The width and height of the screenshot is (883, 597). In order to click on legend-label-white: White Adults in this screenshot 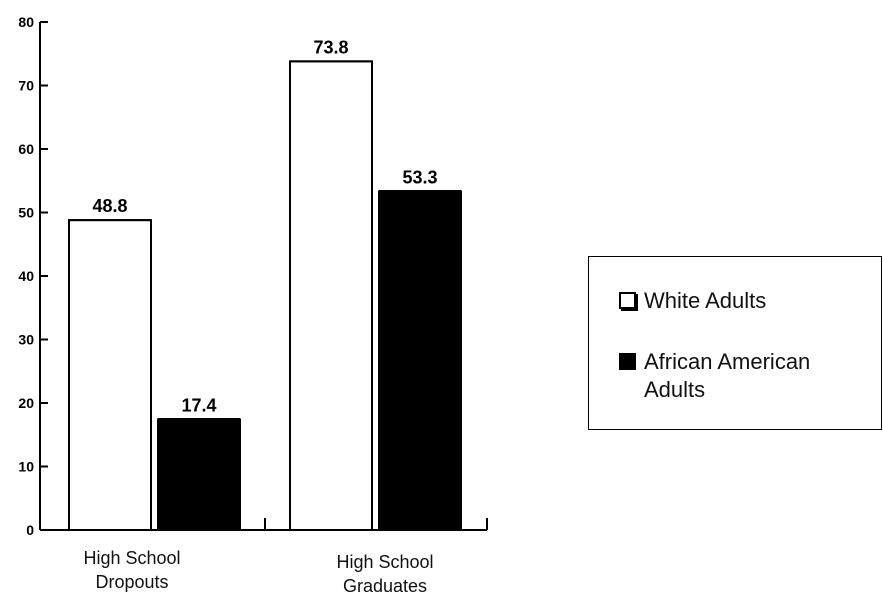, I will do `click(705, 300)`.